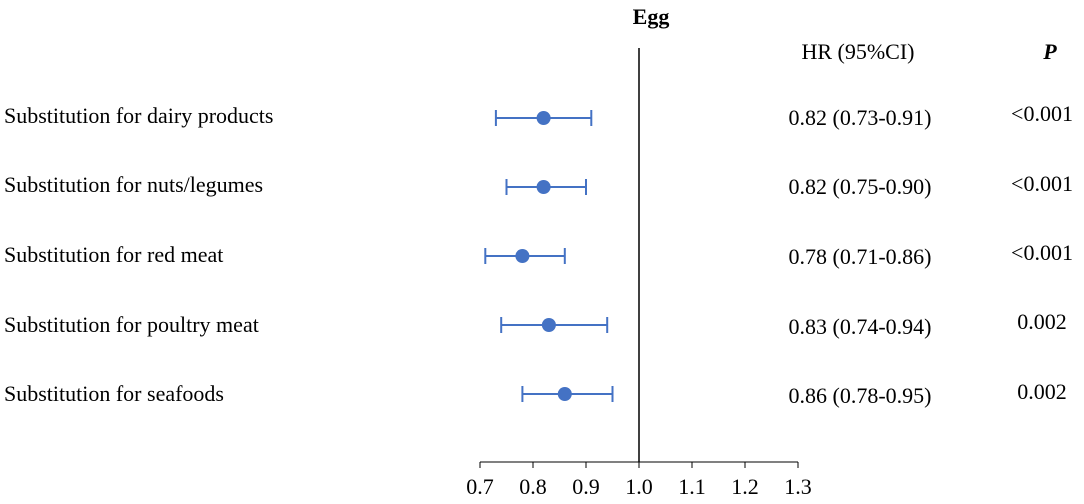  Describe the element at coordinates (134, 184) in the screenshot. I see `row-label-nuts: Substitution for nuts/legumes` at that location.